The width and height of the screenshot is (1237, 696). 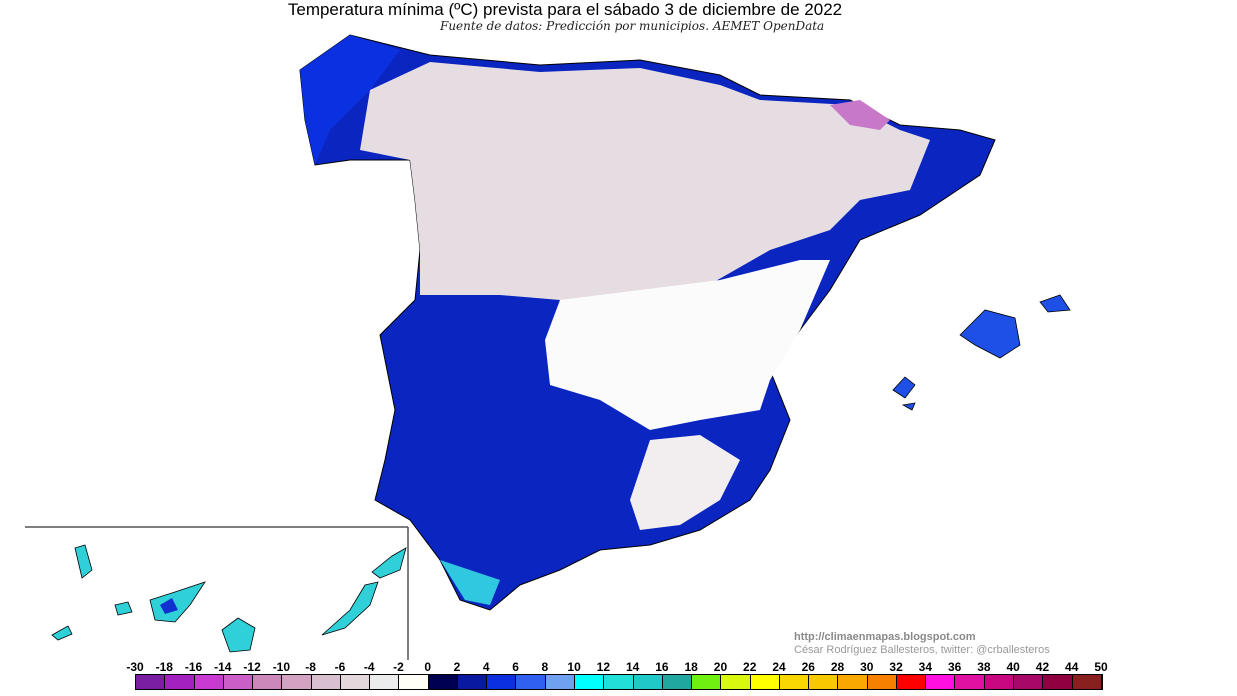 What do you see at coordinates (135, 667) in the screenshot?
I see `legend-label: -30` at bounding box center [135, 667].